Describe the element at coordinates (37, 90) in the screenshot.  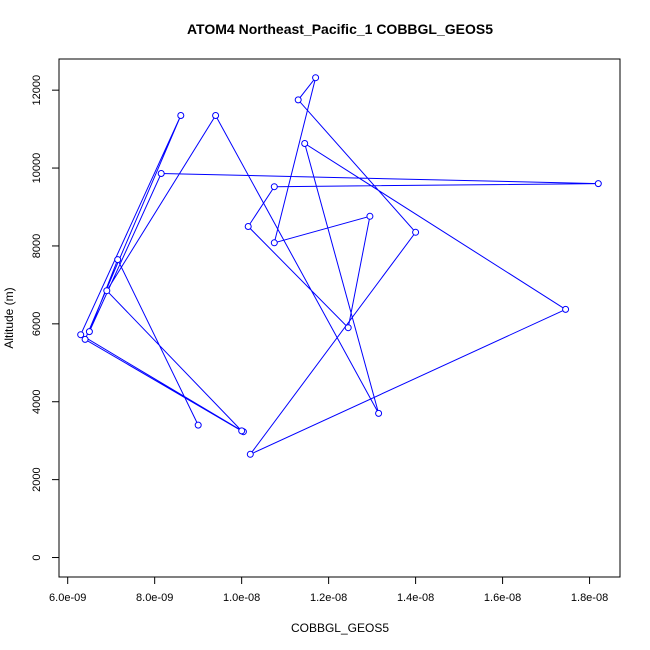
I see `y-tick-label: 12000` at that location.